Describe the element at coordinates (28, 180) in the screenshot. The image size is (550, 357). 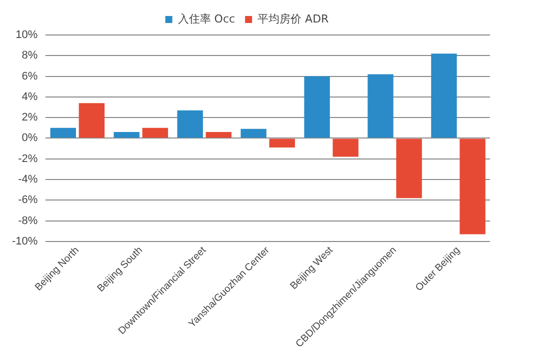
I see `y-tick-label: -4%` at that location.